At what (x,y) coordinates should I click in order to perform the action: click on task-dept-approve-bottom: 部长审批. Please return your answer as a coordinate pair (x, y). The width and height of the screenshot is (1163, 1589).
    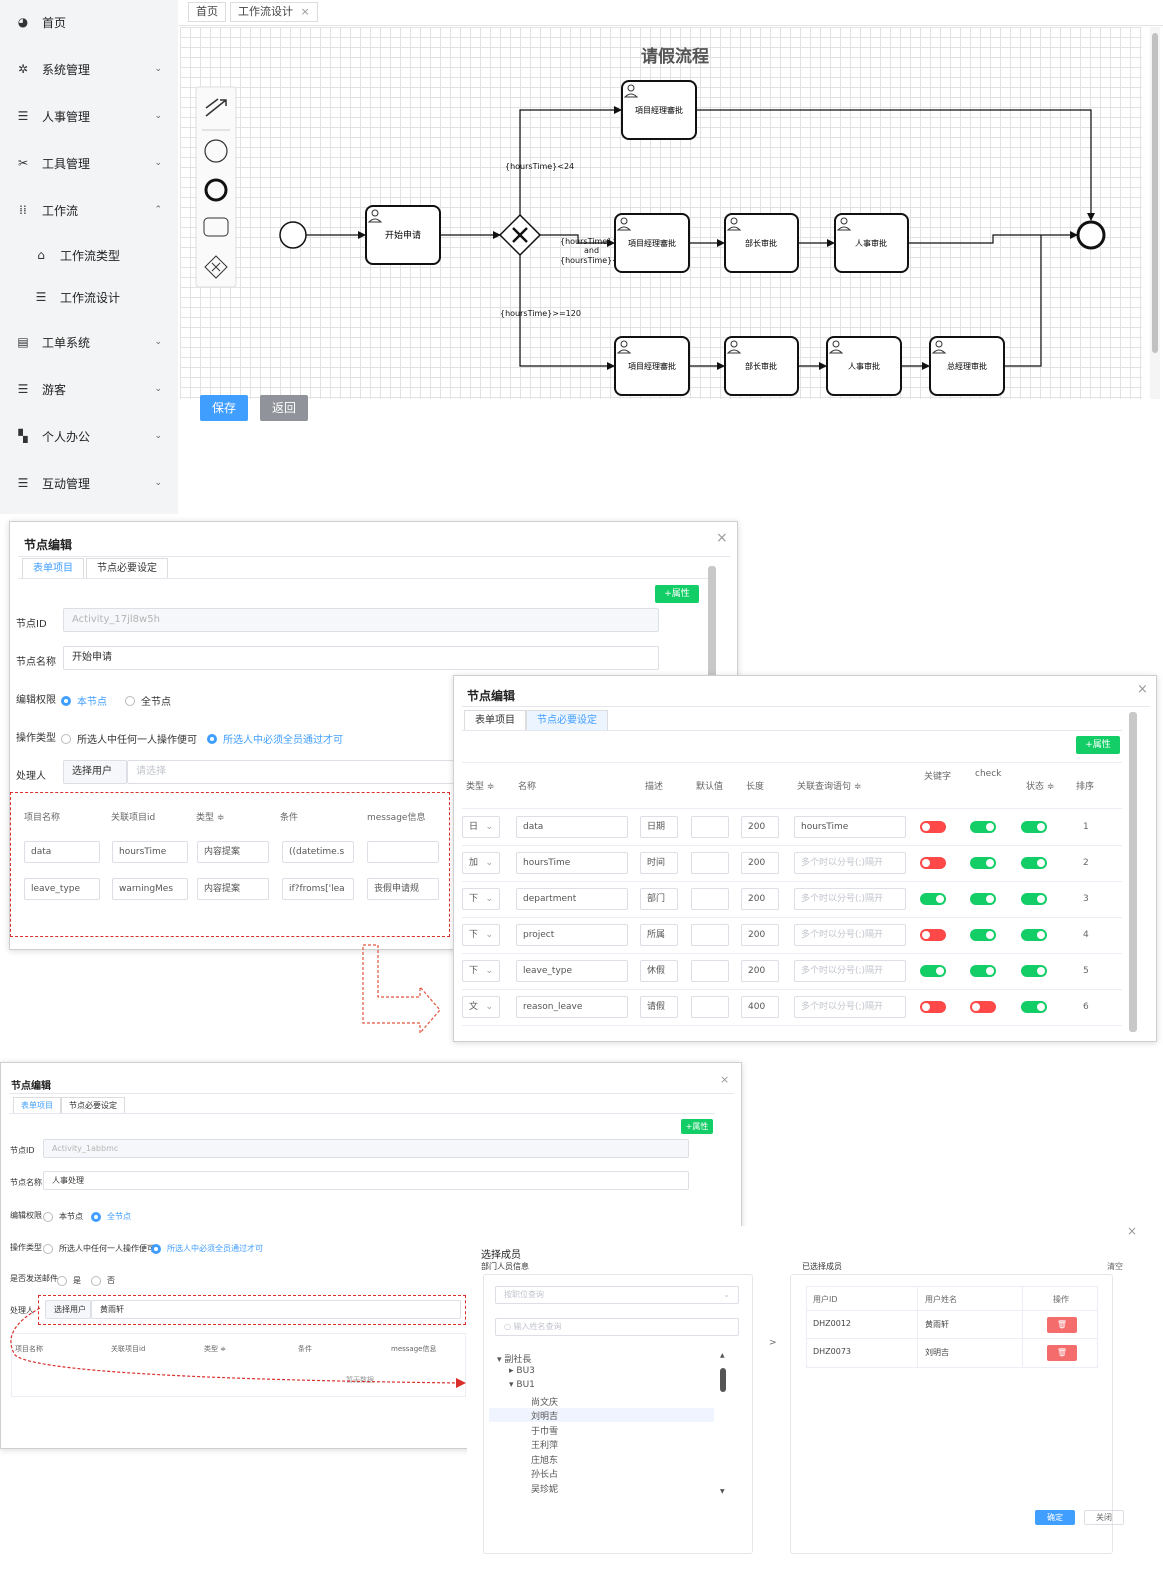
    Looking at the image, I should click on (761, 366).